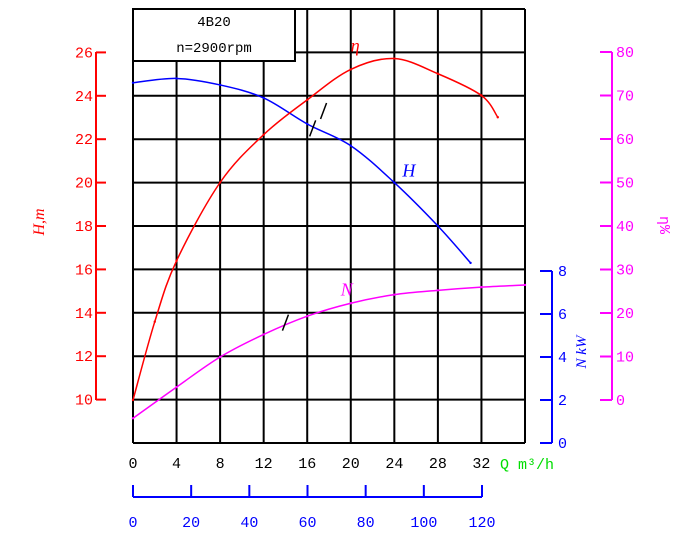 This screenshot has height=546, width=695. What do you see at coordinates (394, 464) in the screenshot?
I see `x-tick-label: 24` at bounding box center [394, 464].